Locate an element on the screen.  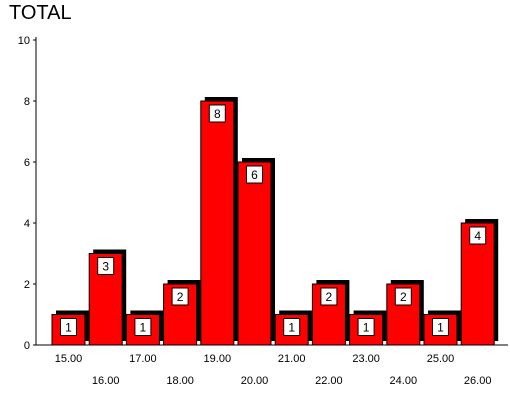
x-tick-label: 19.00 is located at coordinates (218, 359).